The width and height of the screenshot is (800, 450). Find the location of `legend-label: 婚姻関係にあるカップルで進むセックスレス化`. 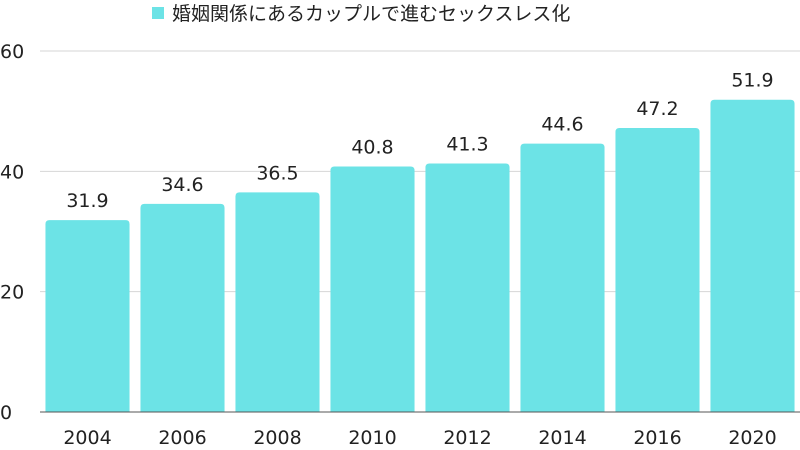

legend-label: 婚姻関係にあるカップルで進むセックスレス化 is located at coordinates (371, 14).